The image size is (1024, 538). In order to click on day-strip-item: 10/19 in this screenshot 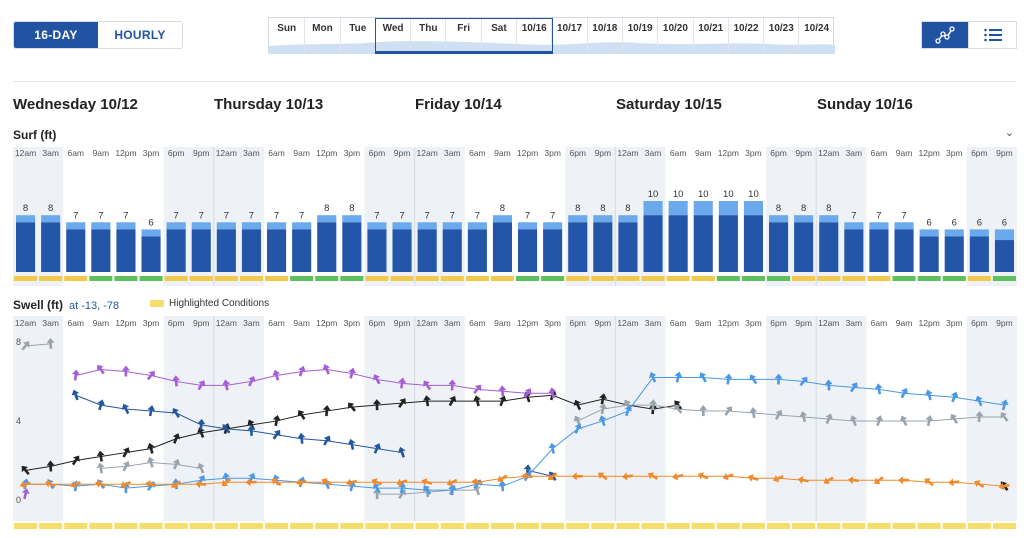, I will do `click(639, 35)`.